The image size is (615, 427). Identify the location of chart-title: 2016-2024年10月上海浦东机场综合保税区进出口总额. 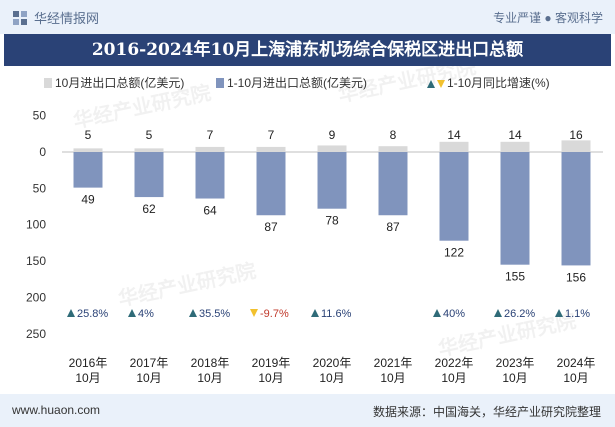
(307, 50).